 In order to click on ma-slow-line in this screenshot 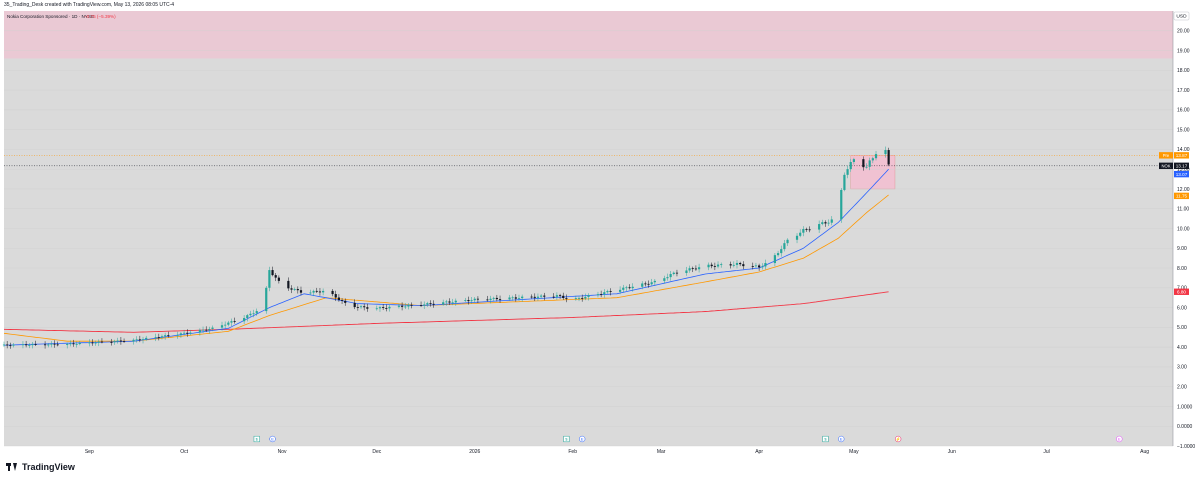, I will do `click(446, 312)`.